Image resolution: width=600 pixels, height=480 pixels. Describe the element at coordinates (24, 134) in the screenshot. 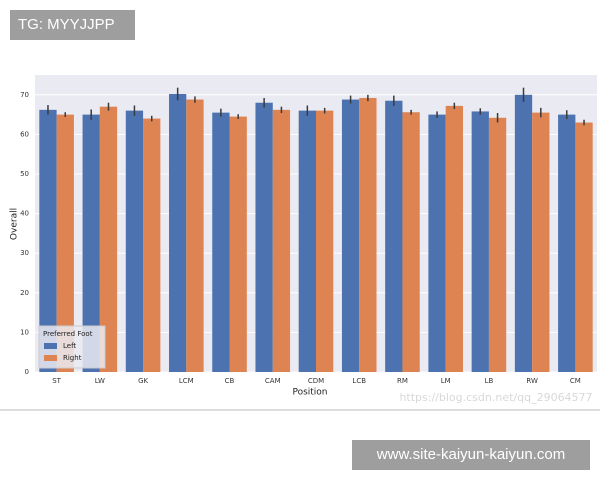

I see `y-tick-label: 60` at that location.